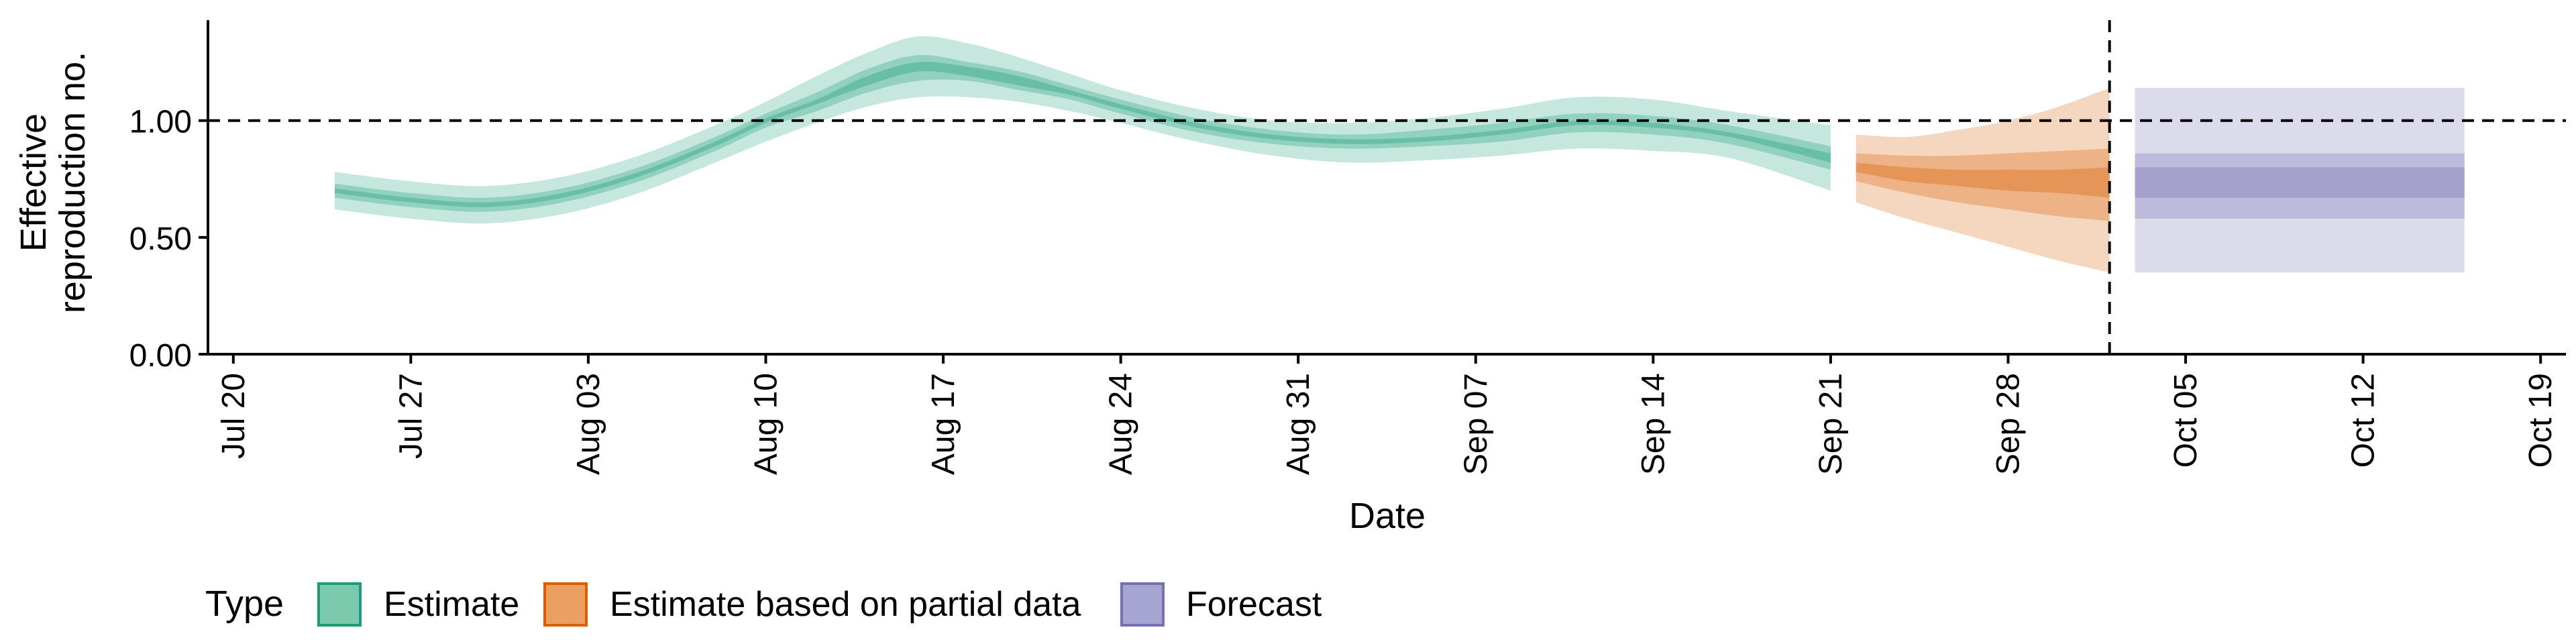 The height and width of the screenshot is (644, 2576). Describe the element at coordinates (1831, 424) in the screenshot. I see `x-tick-label: Sep 21` at that location.